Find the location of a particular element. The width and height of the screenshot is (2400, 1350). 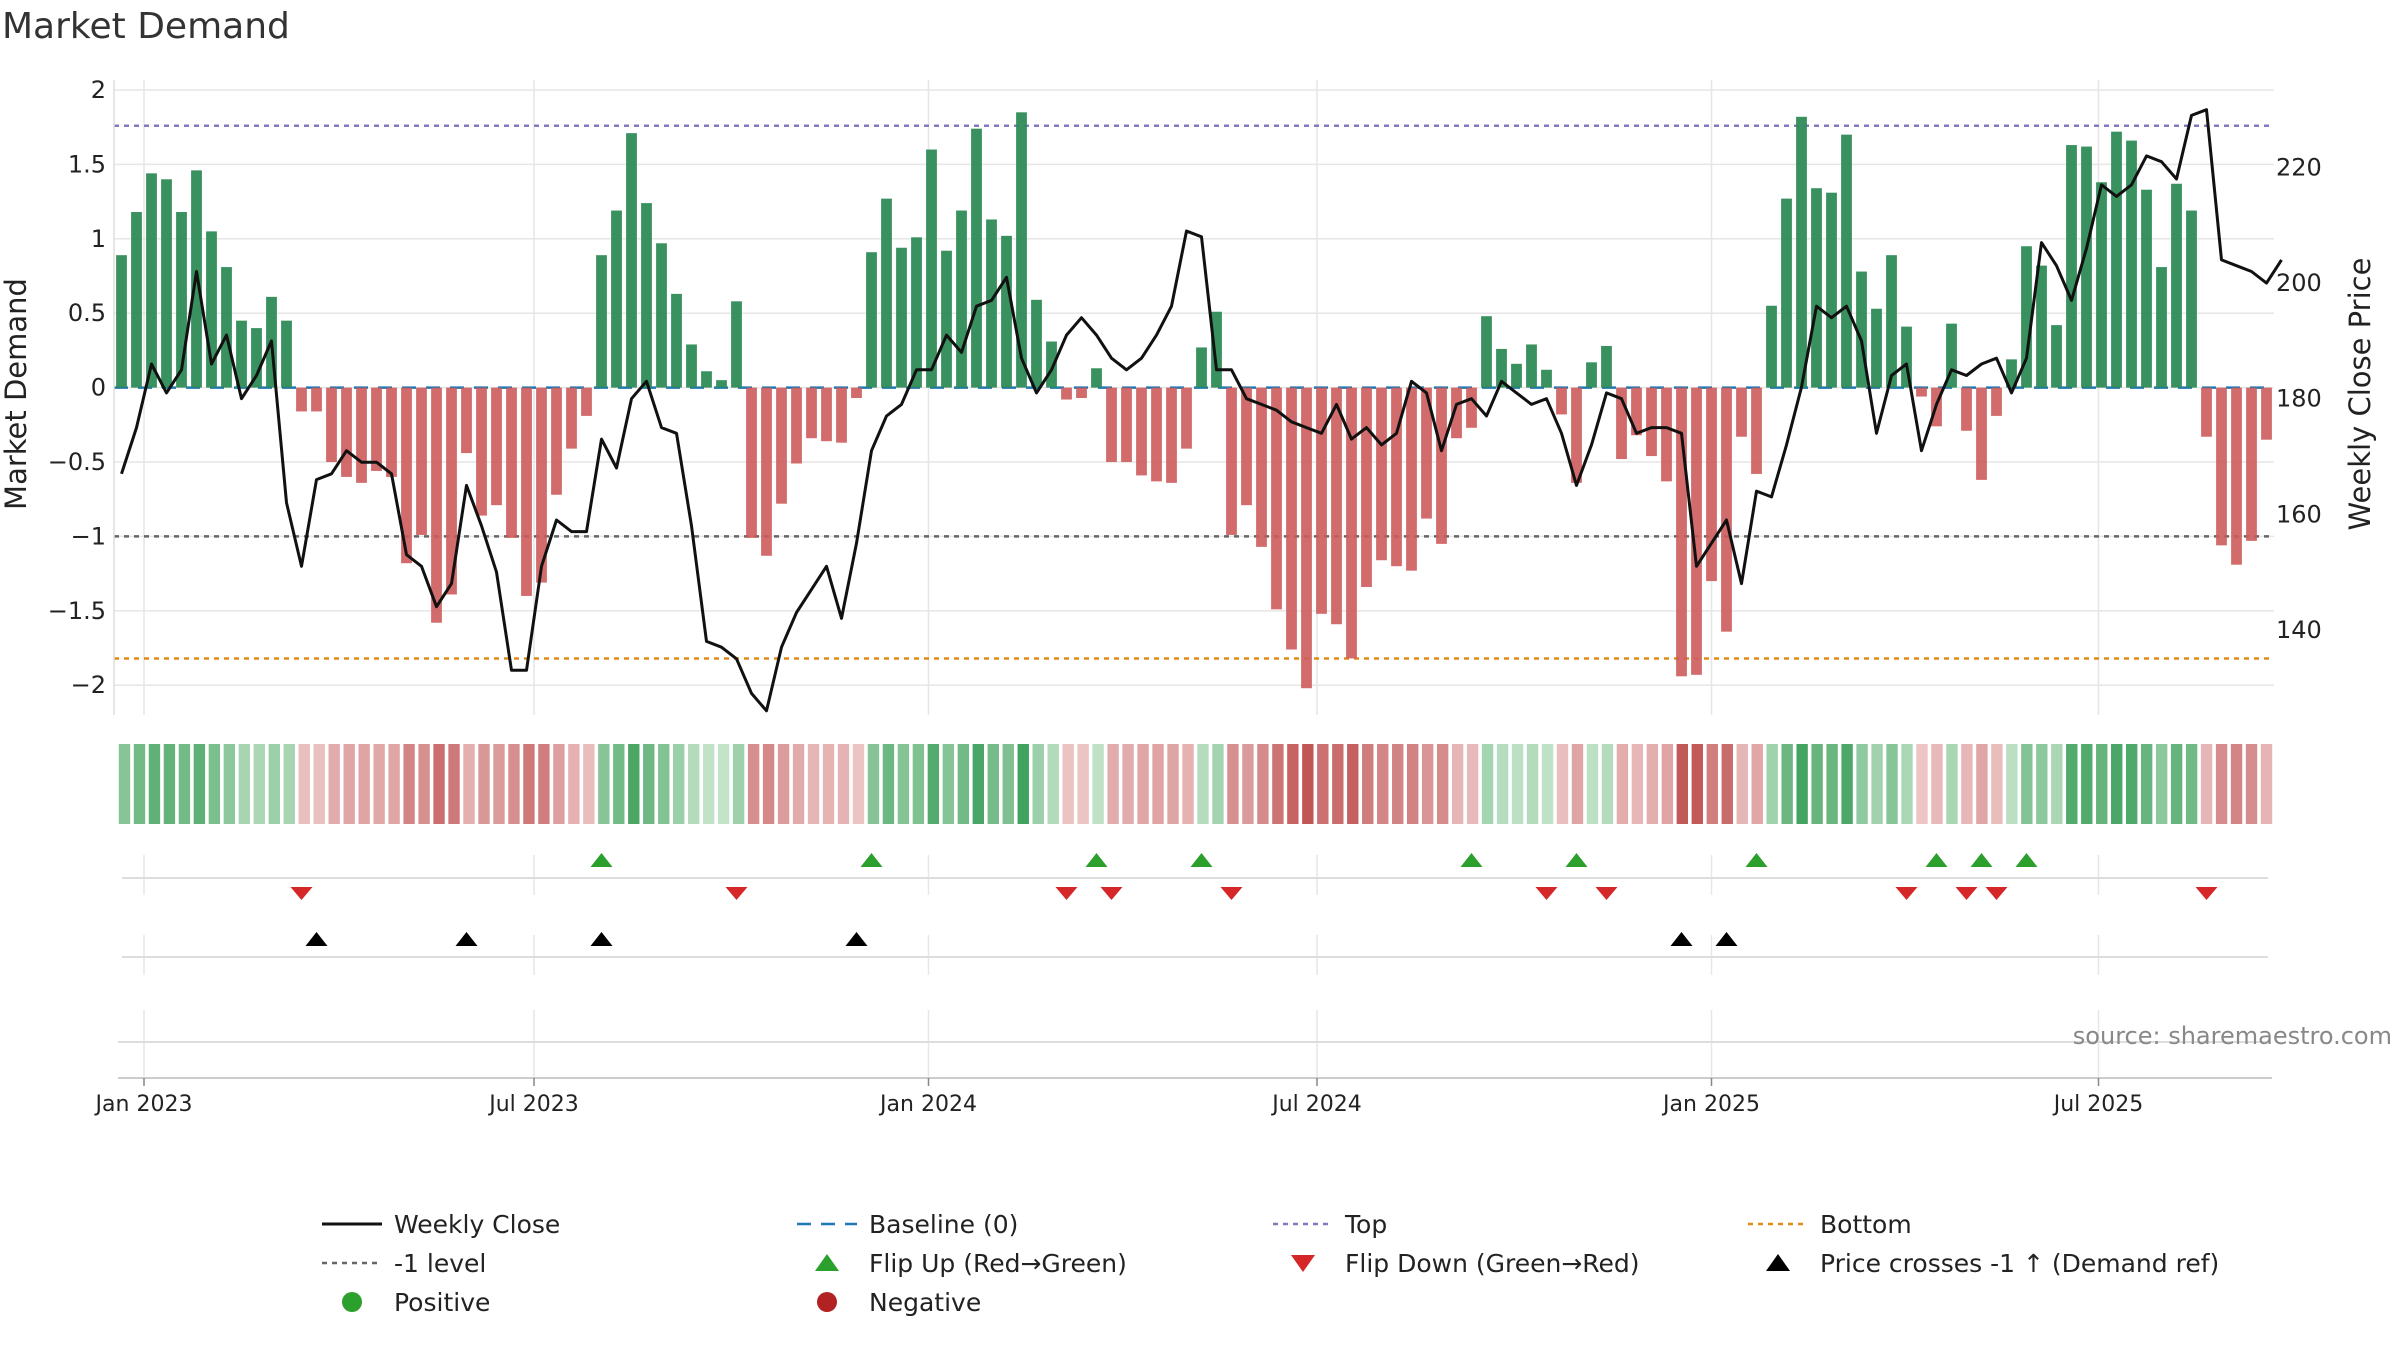

demand-tick-label: −1.5 is located at coordinates (77, 611).